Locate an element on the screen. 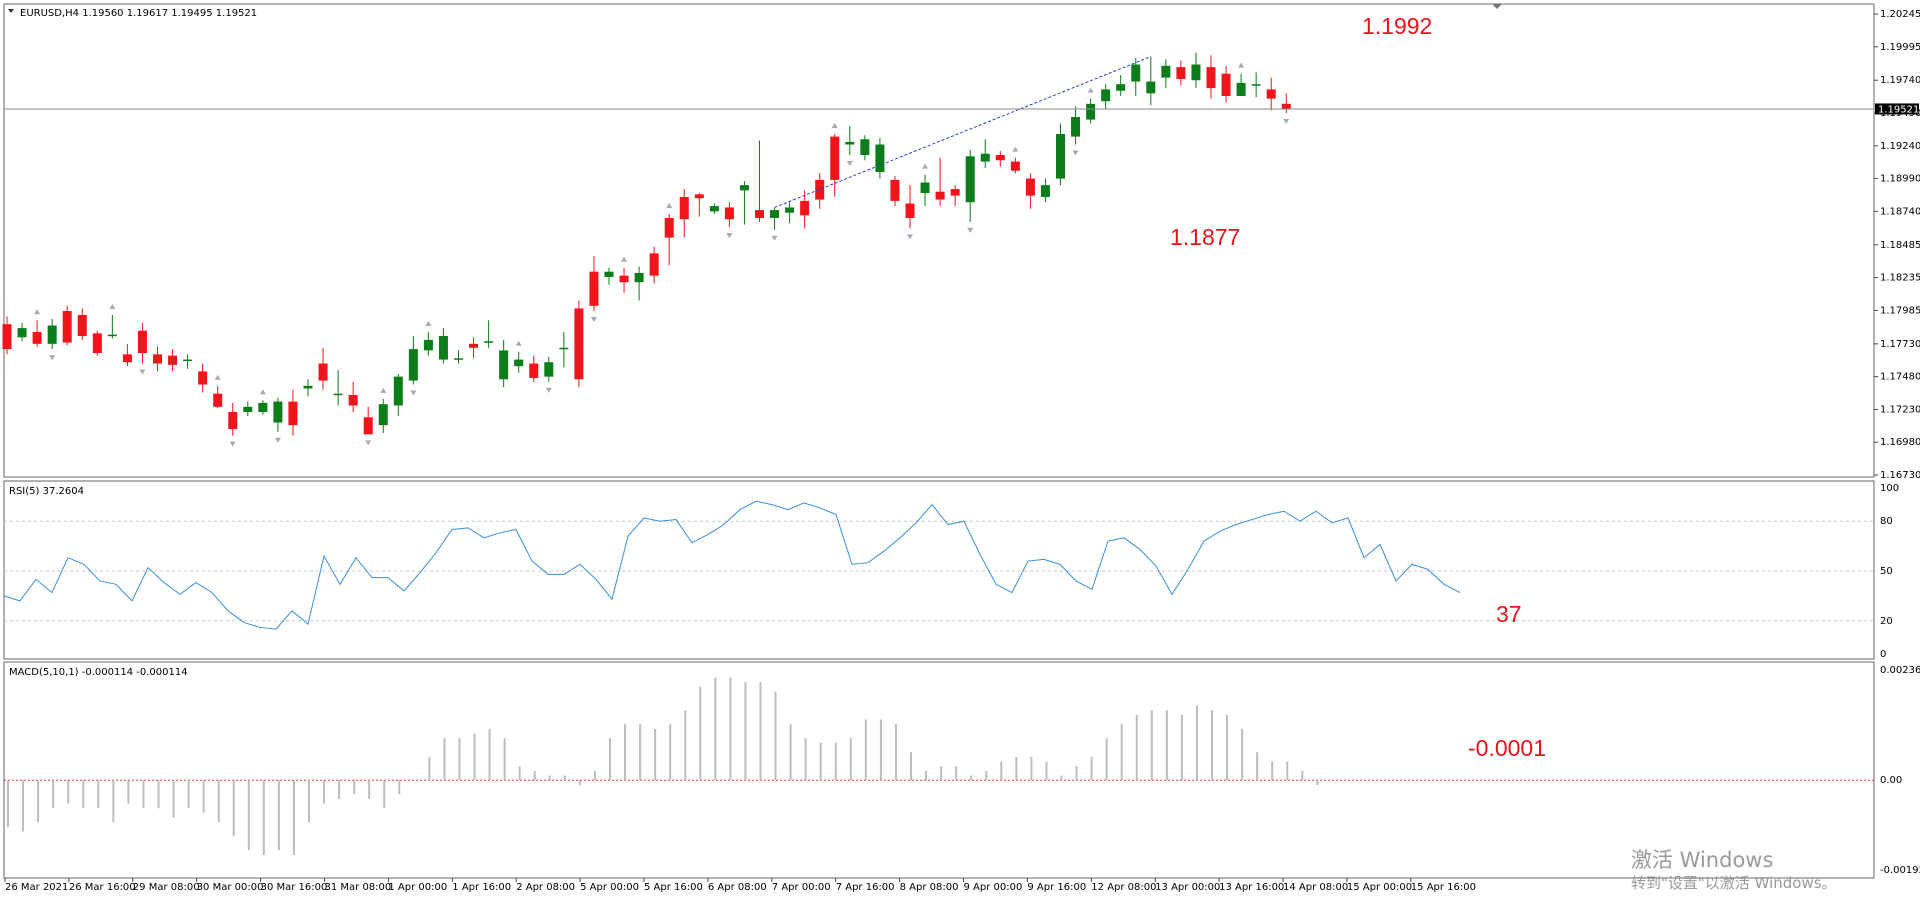 This screenshot has height=900, width=1920. rsi-tick-label: 0 is located at coordinates (1883, 654).